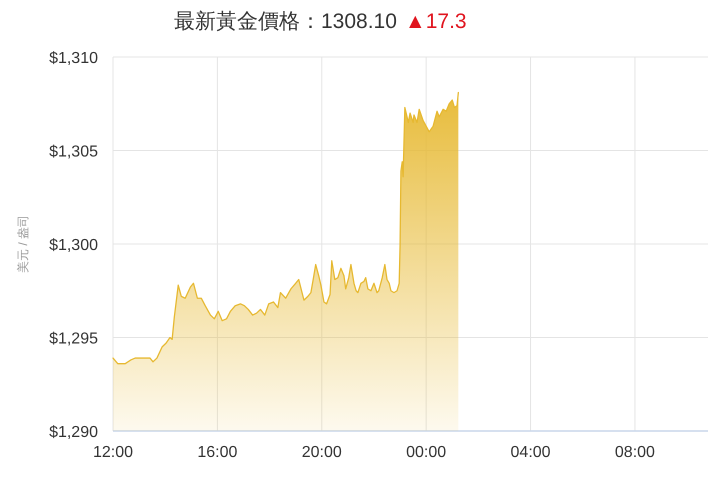 This screenshot has height=480, width=720. Describe the element at coordinates (635, 452) in the screenshot. I see `x-tick-label: 08:00` at that location.